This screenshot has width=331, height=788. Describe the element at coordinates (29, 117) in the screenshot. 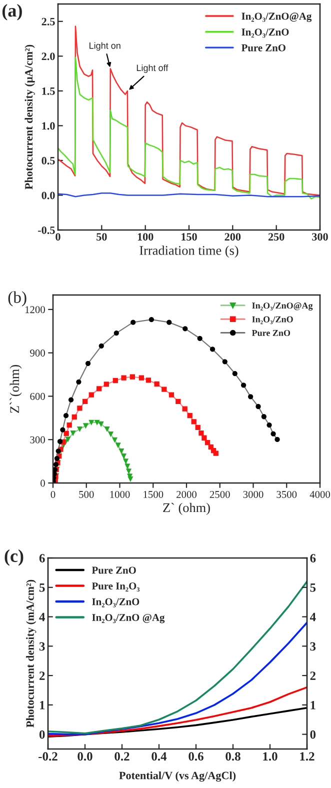

I see `y-axis-title: Photocurrent density (μA/cm²)` at that location.